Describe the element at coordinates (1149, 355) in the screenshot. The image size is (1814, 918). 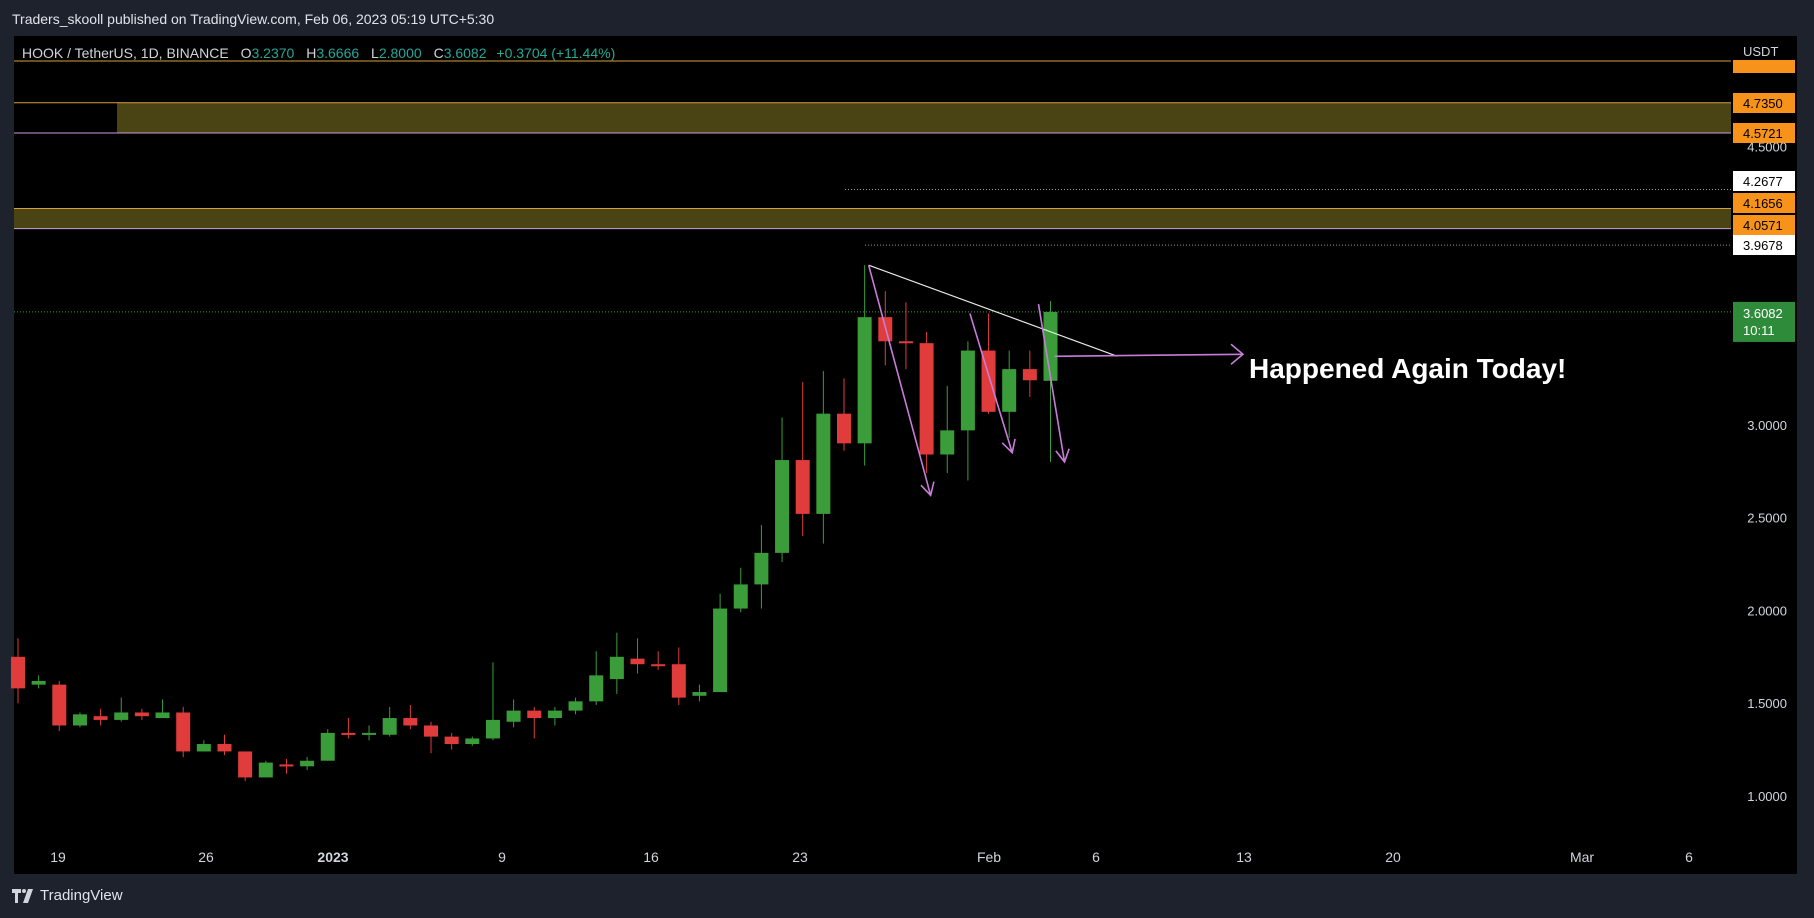
I see `right-arrow` at that location.